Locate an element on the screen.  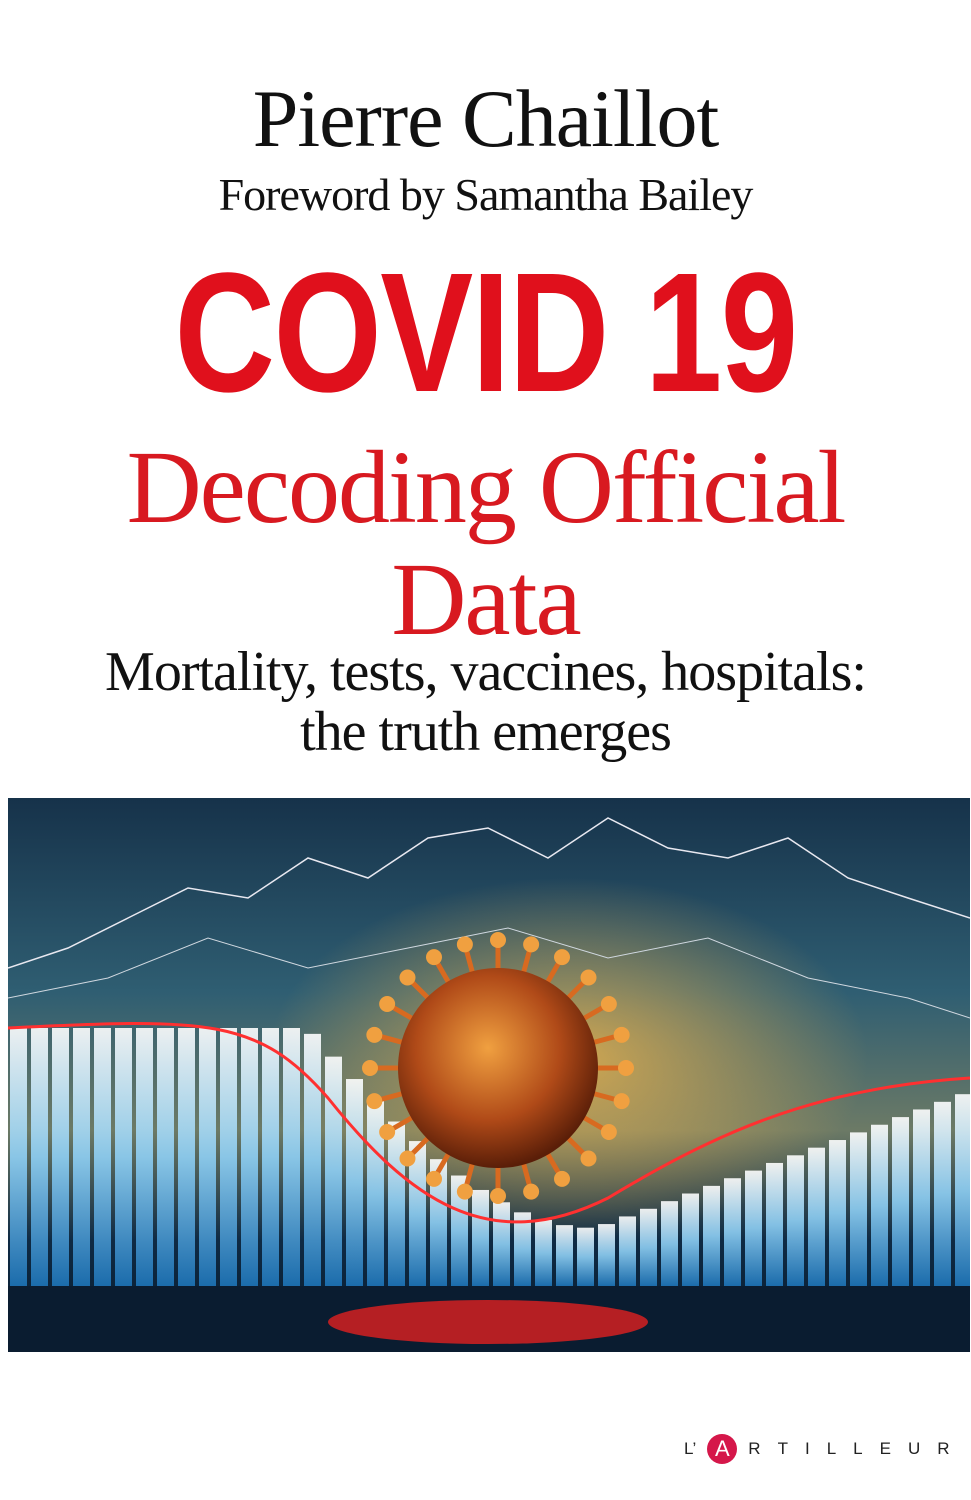
publisher-letter: I is located at coordinates (807, 1448).